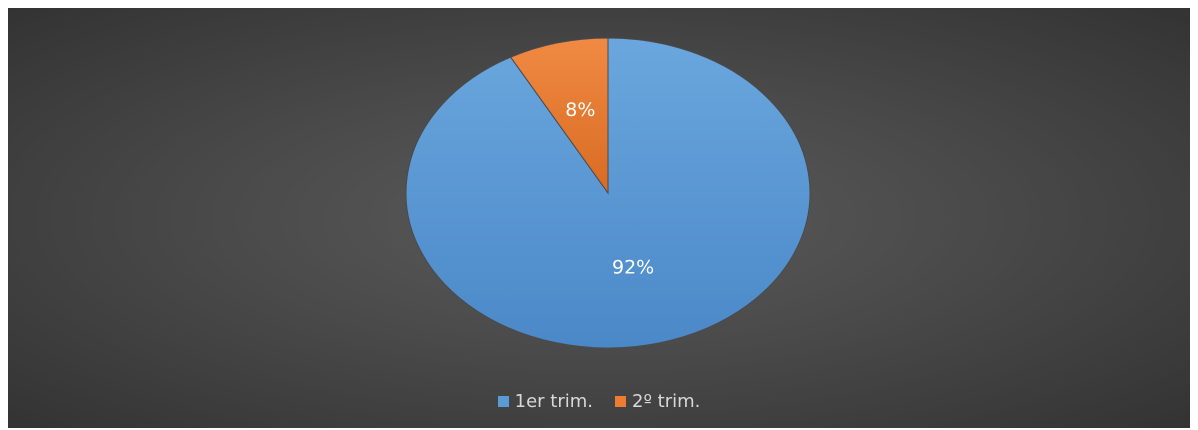 The image size is (1198, 430). Describe the element at coordinates (620, 401) in the screenshot. I see `legend-swatch-q2` at that location.